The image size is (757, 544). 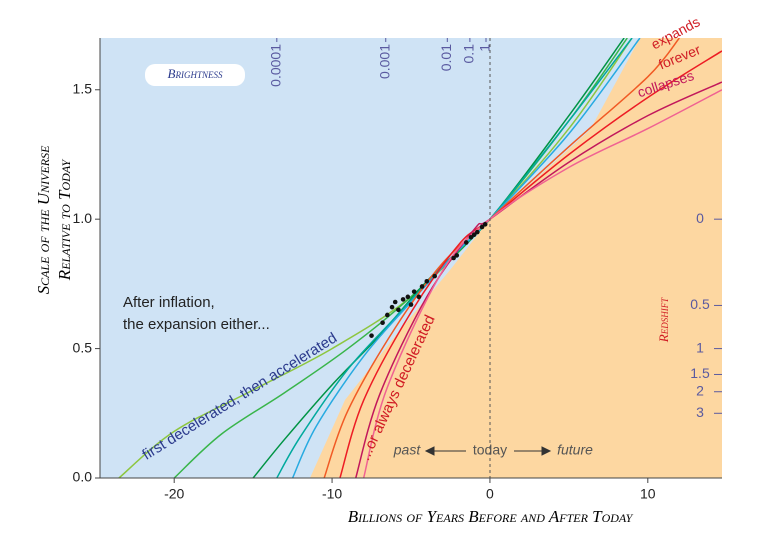 I want to click on y-label: Relative to Today, so click(x=64, y=219).